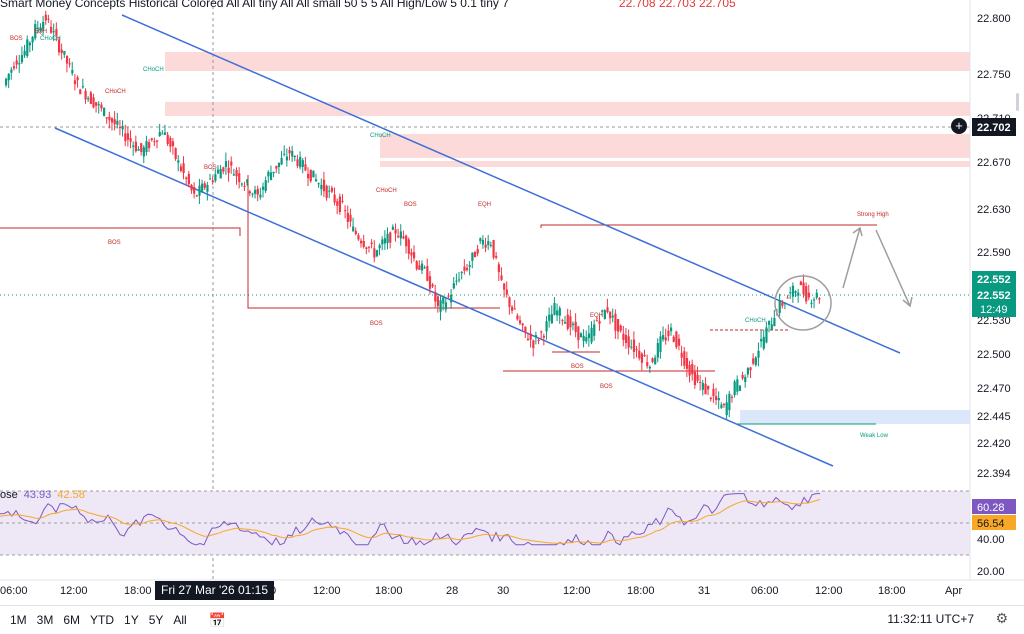  What do you see at coordinates (959, 126) in the screenshot?
I see `add-alert-icon: +` at bounding box center [959, 126].